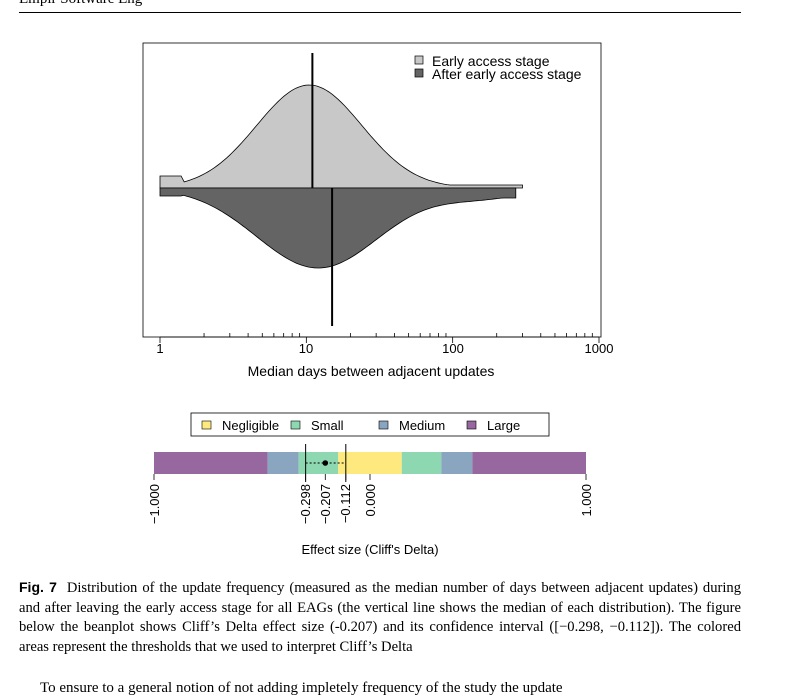 The height and width of the screenshot is (697, 800). Describe the element at coordinates (507, 74) in the screenshot. I see `legend-label-after-early-access: After early access stage` at that location.